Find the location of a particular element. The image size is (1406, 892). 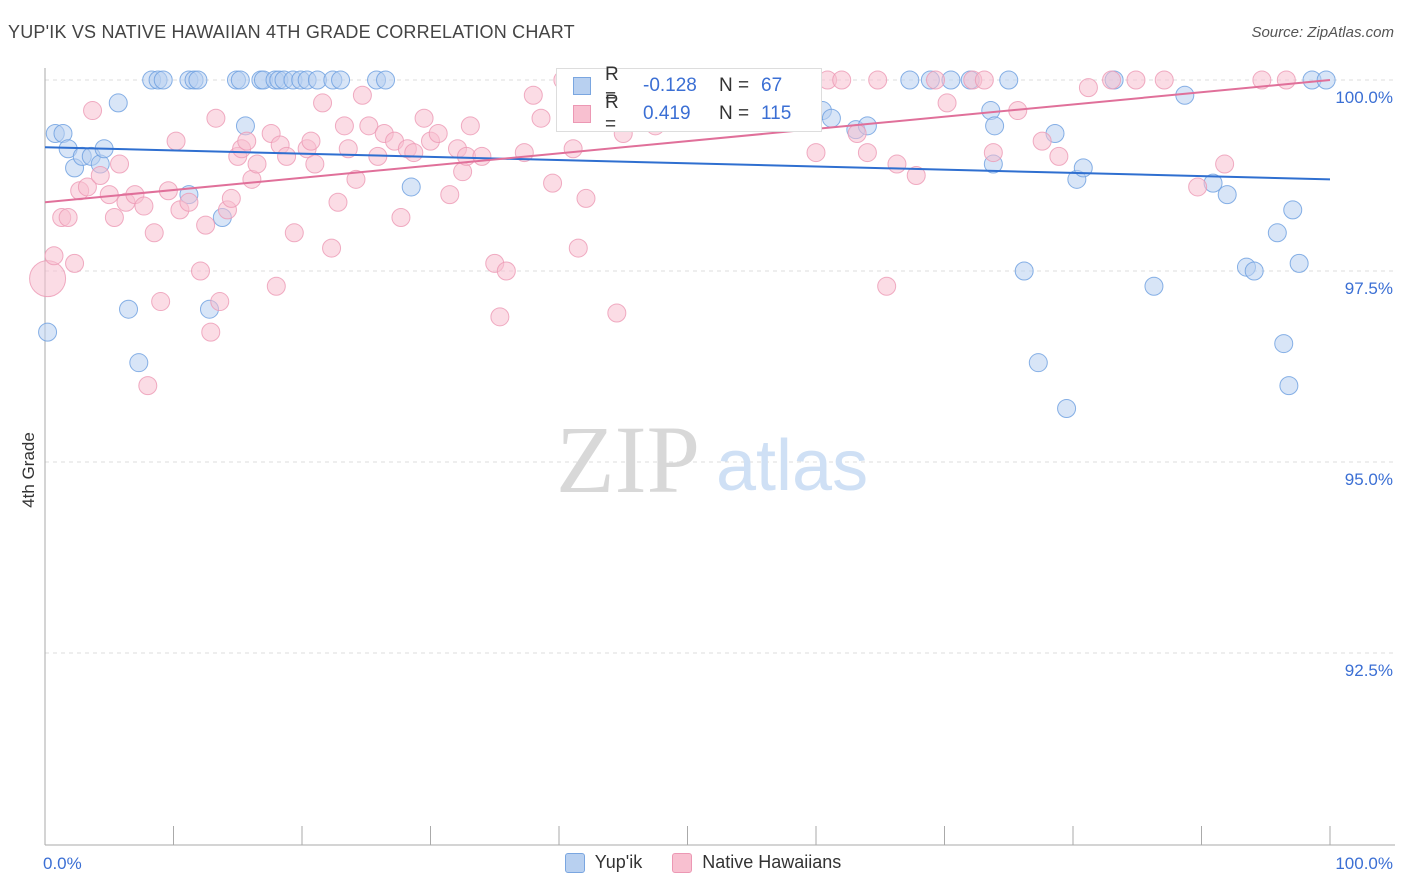

legend-r-value: 0.419 is located at coordinates (667, 113).